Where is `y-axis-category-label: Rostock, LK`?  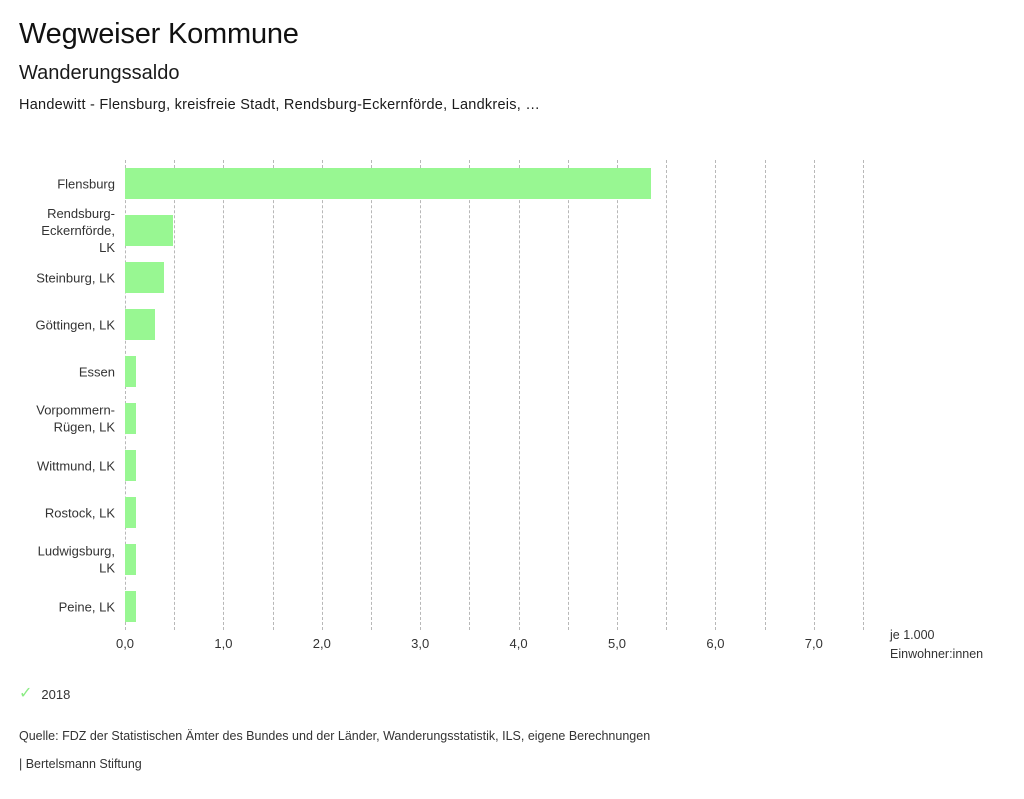
y-axis-category-label: Rostock, LK is located at coordinates (79, 512).